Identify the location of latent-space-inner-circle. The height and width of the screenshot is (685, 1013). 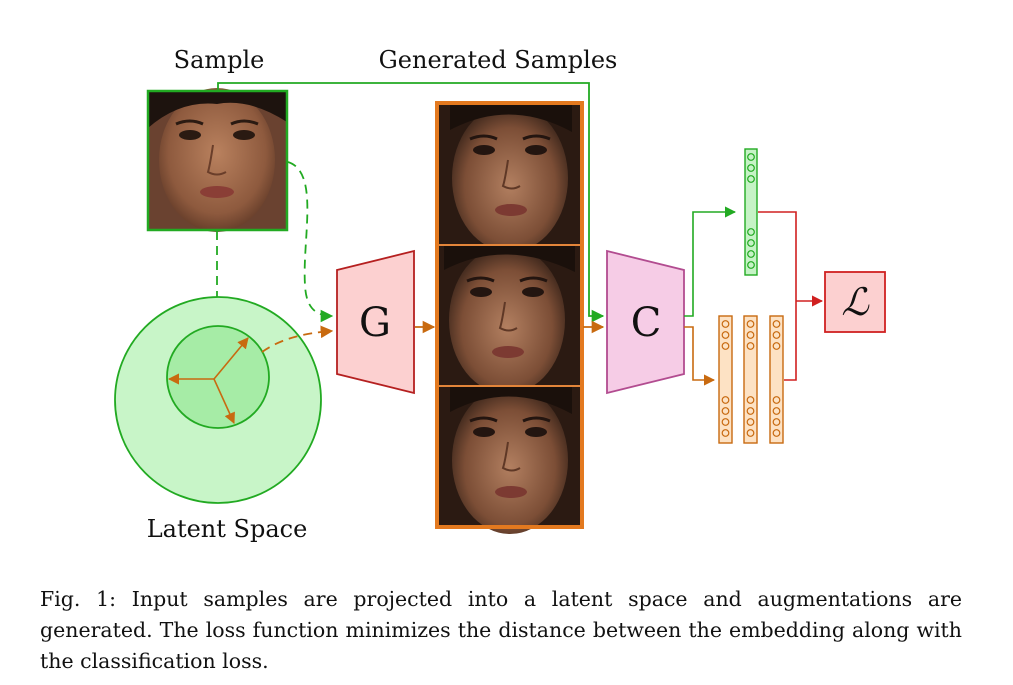
(218, 377).